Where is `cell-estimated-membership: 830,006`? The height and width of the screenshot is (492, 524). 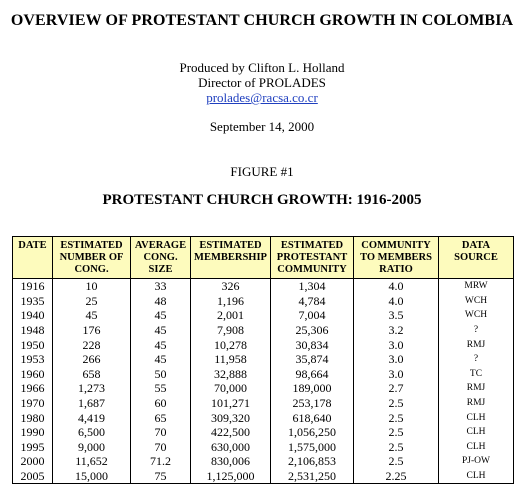 cell-estimated-membership: 830,006 is located at coordinates (230, 461).